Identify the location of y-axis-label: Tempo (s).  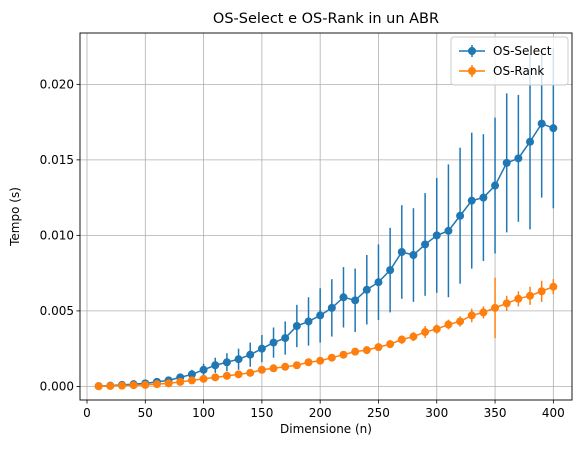
(15, 217).